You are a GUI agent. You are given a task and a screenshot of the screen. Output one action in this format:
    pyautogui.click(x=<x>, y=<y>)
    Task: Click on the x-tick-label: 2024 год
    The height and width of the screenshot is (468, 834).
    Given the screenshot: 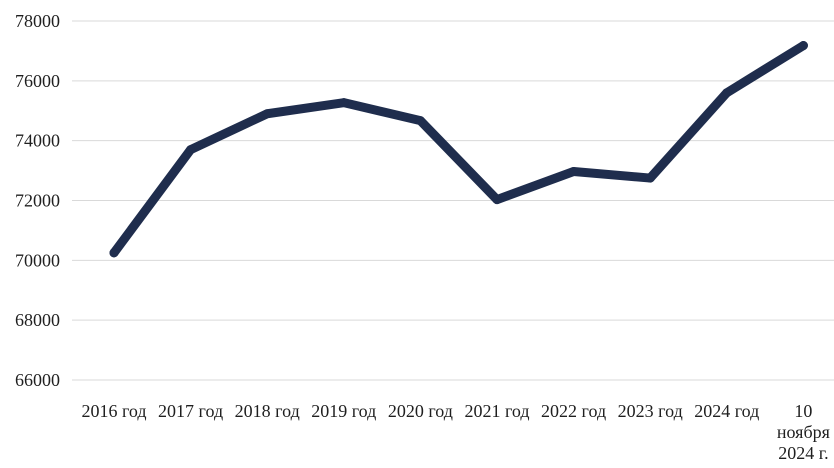 What is the action you would take?
    pyautogui.click(x=726, y=411)
    